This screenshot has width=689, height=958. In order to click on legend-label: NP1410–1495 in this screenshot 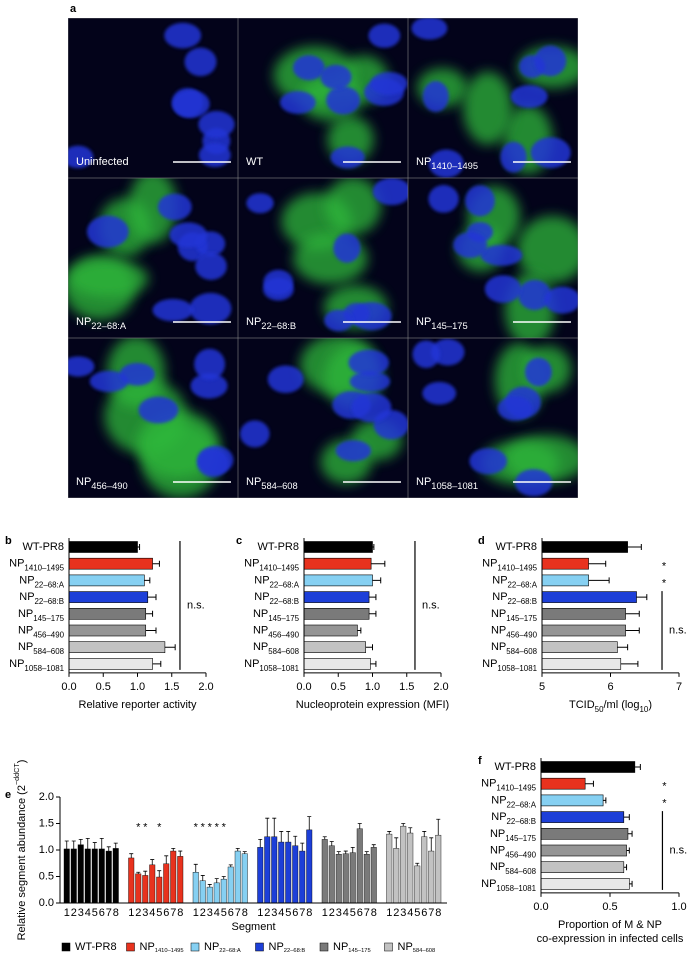, I will do `click(162, 947)`.